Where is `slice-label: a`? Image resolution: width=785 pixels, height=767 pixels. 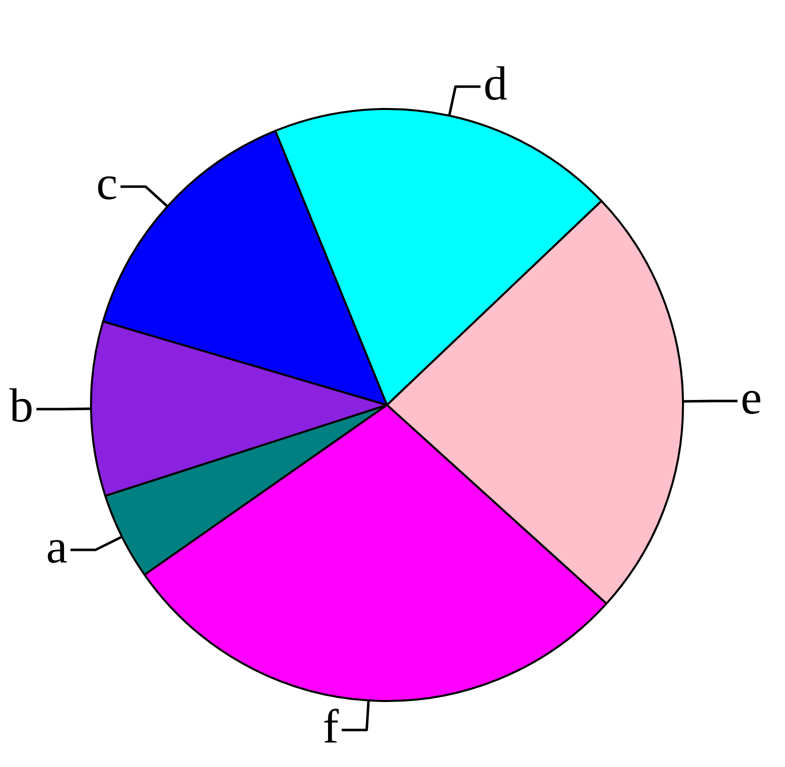 slice-label: a is located at coordinates (57, 547).